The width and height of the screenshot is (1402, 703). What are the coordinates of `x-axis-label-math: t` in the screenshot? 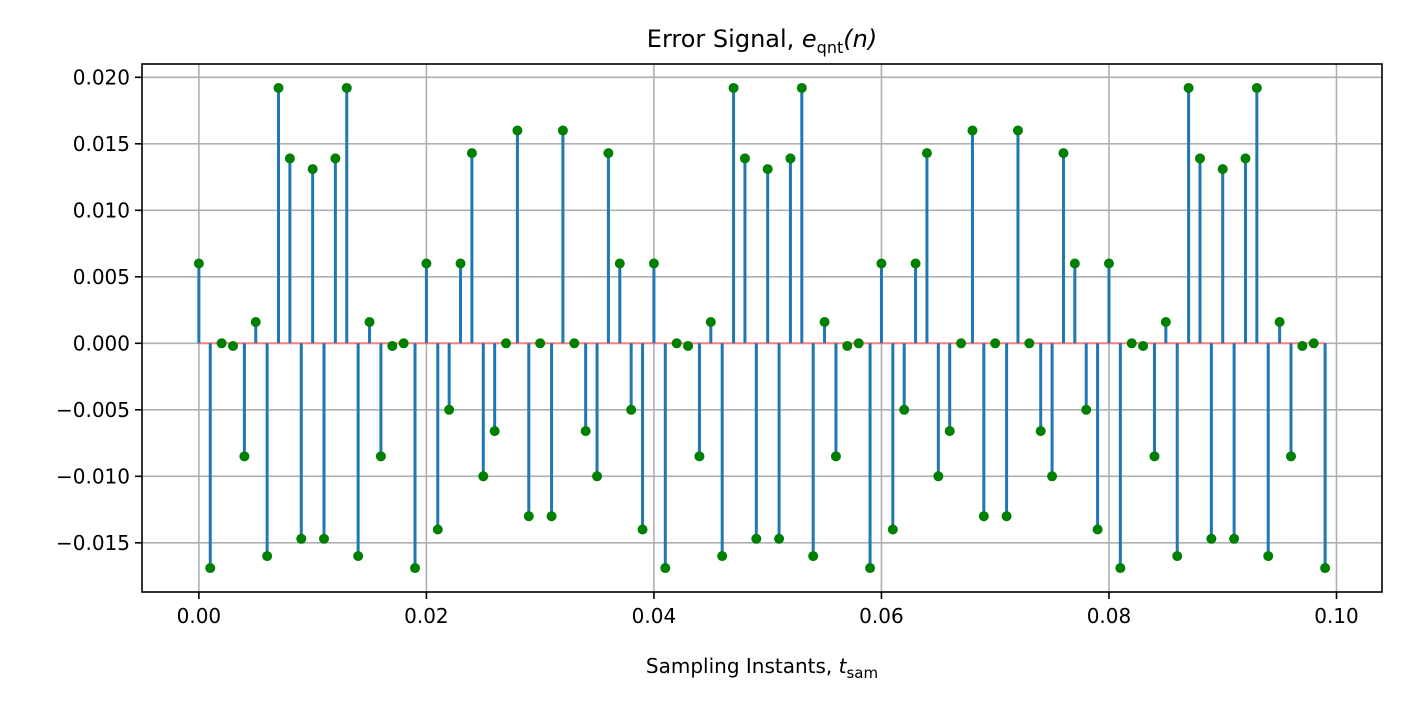 It's located at (843, 666).